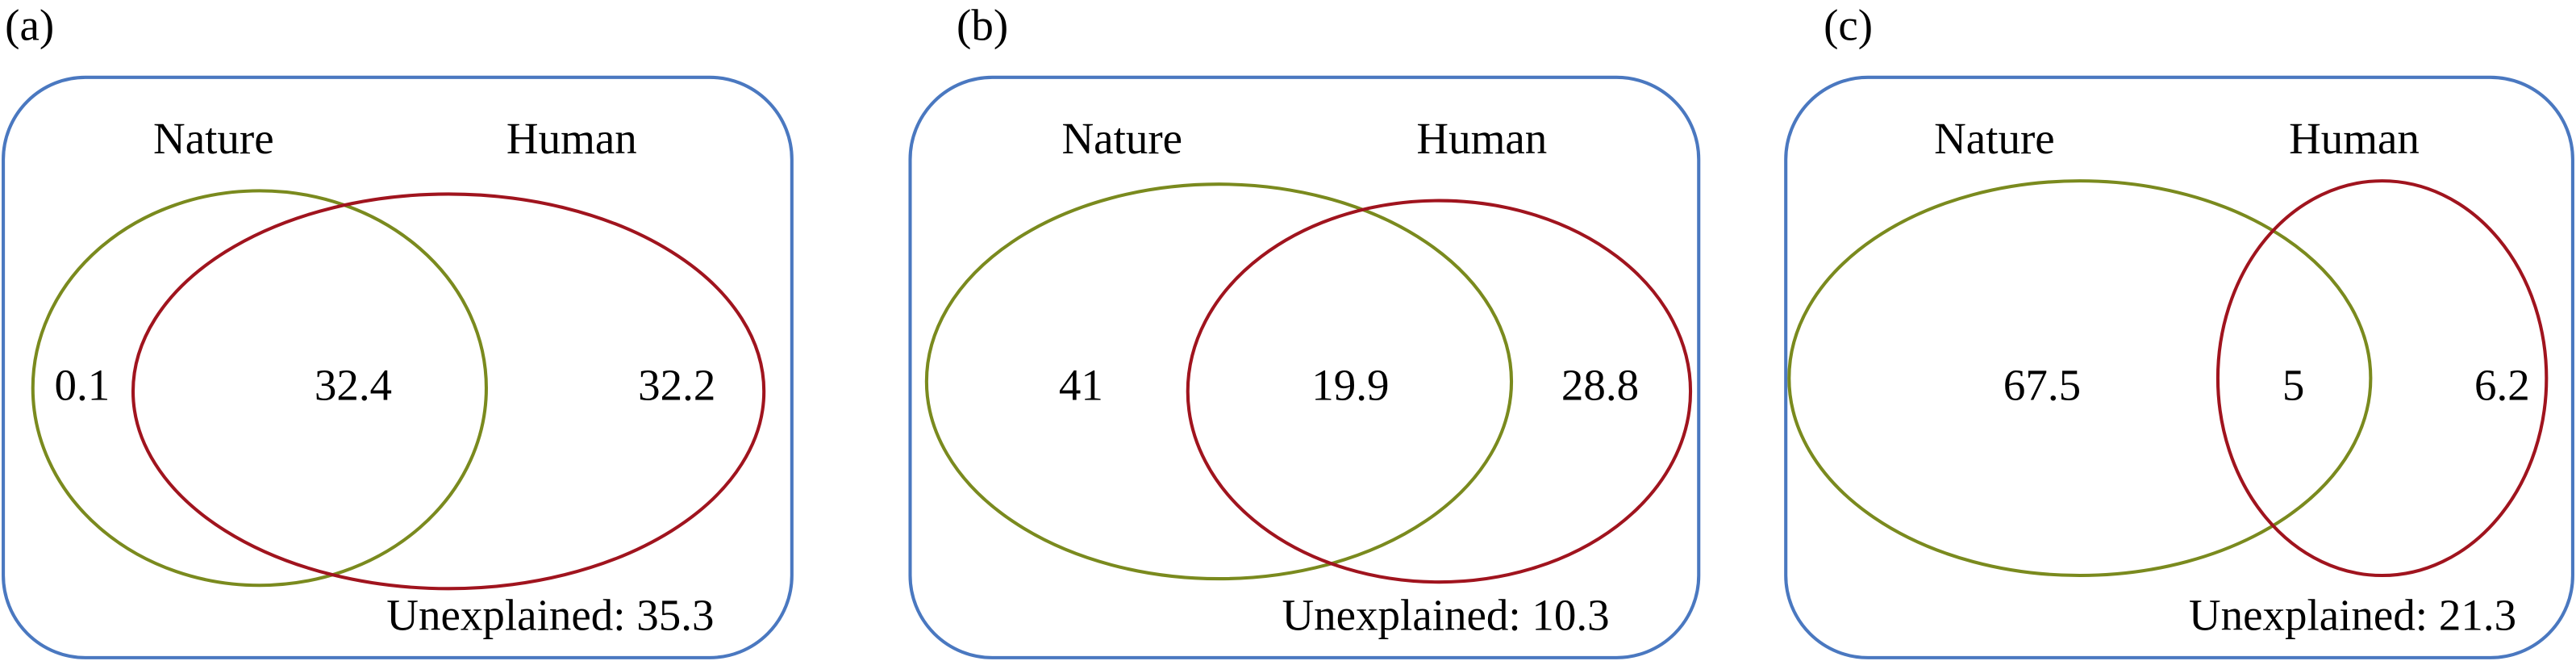 The width and height of the screenshot is (2576, 661). What do you see at coordinates (2352, 615) in the screenshot?
I see `unexplained-label: Unexplained: 21.3` at bounding box center [2352, 615].